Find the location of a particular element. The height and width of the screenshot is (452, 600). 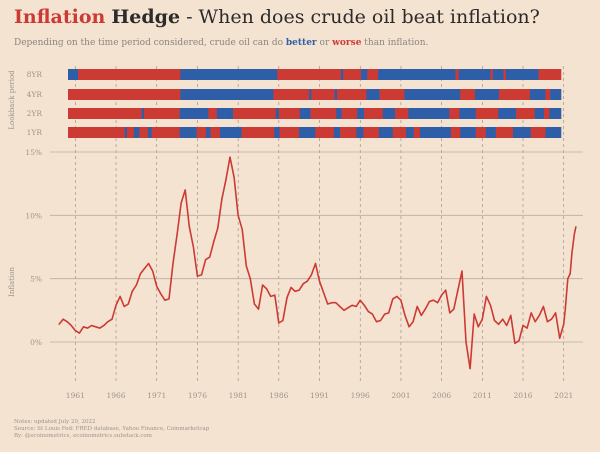

x-tick-label: 2001 is located at coordinates (400, 395).